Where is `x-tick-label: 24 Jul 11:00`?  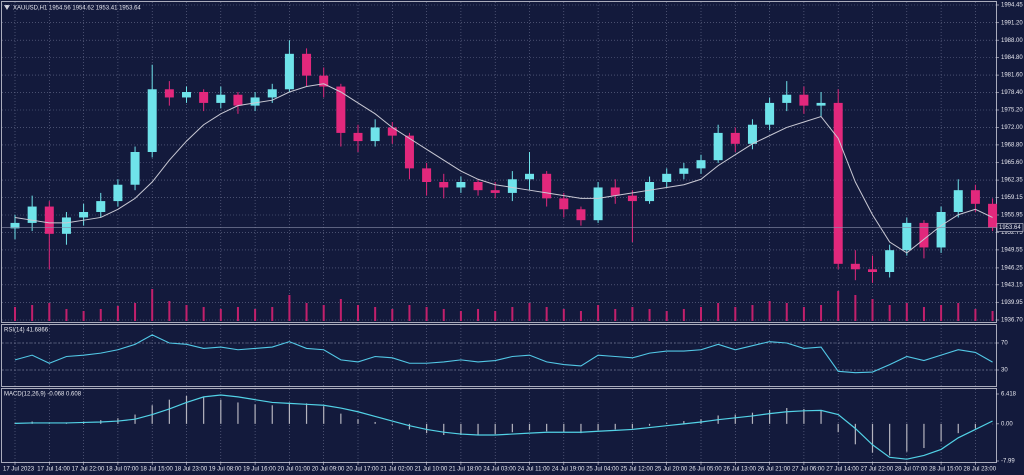 x-tick-label: 24 Jul 11:00 is located at coordinates (534, 470).